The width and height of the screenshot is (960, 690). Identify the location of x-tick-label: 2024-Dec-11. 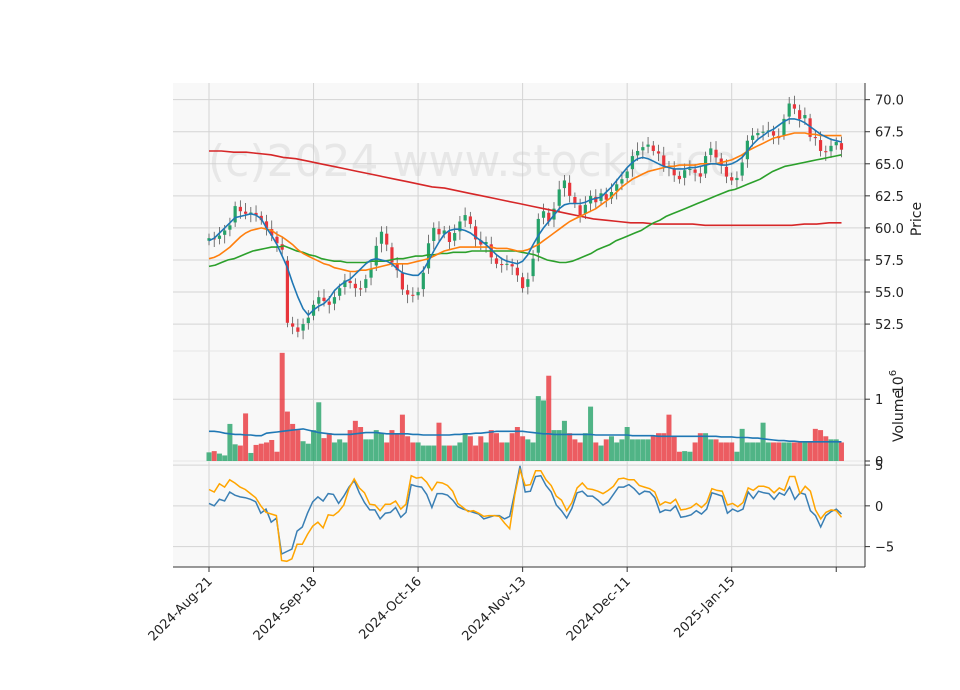
(599, 609).